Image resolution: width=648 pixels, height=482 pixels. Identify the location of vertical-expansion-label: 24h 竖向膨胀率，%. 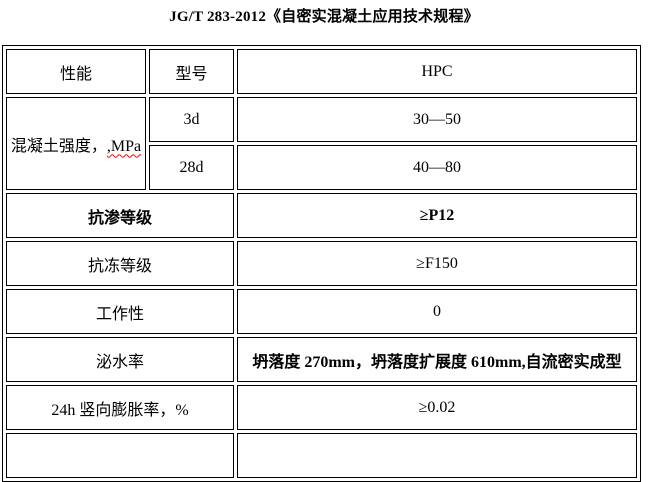
(120, 407).